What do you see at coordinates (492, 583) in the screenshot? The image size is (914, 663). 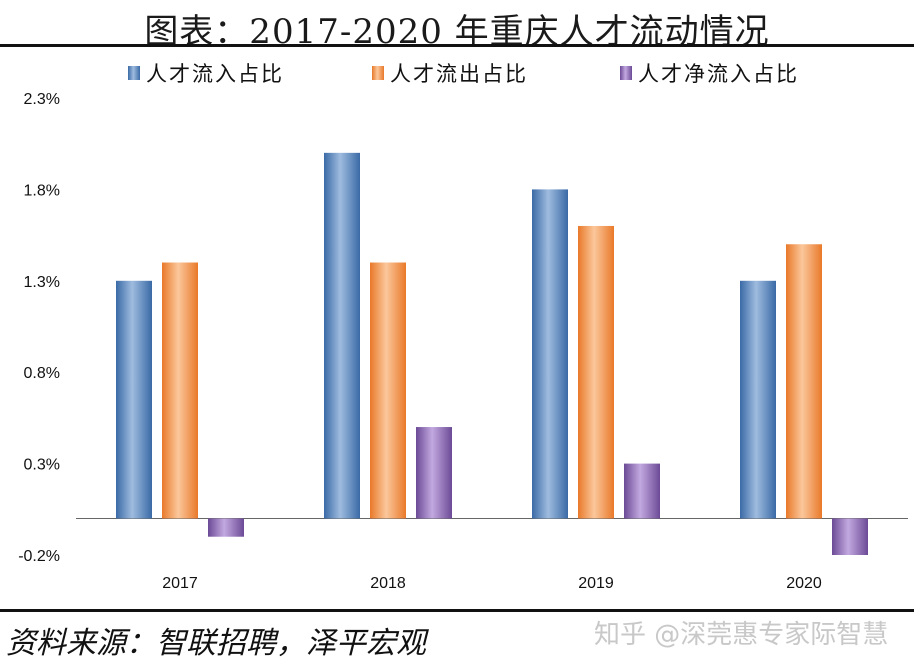 I see `x-axis: 2017 2018 2019 2020` at bounding box center [492, 583].